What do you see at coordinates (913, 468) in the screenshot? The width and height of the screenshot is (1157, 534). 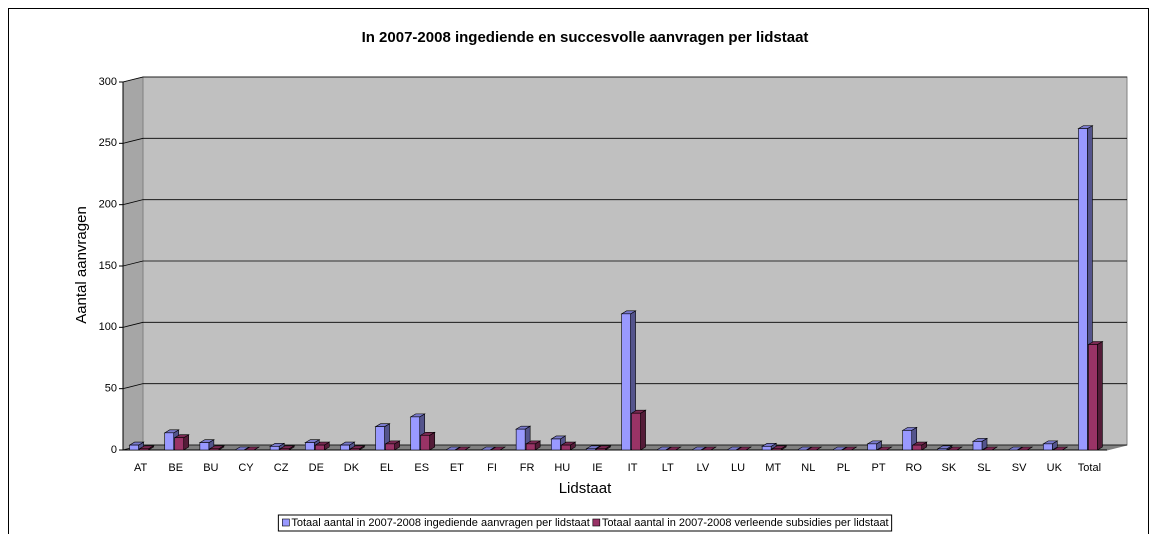 I see `x-tick-label: RO` at bounding box center [913, 468].